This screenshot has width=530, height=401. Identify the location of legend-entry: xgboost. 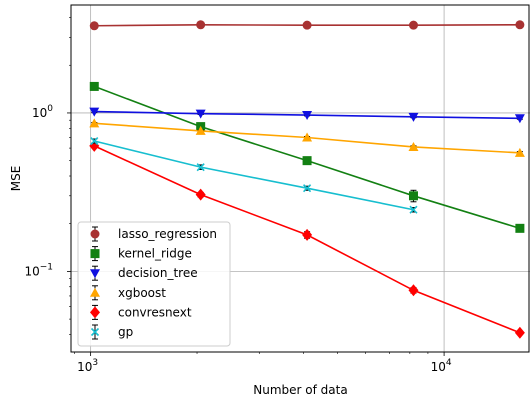
(128, 293).